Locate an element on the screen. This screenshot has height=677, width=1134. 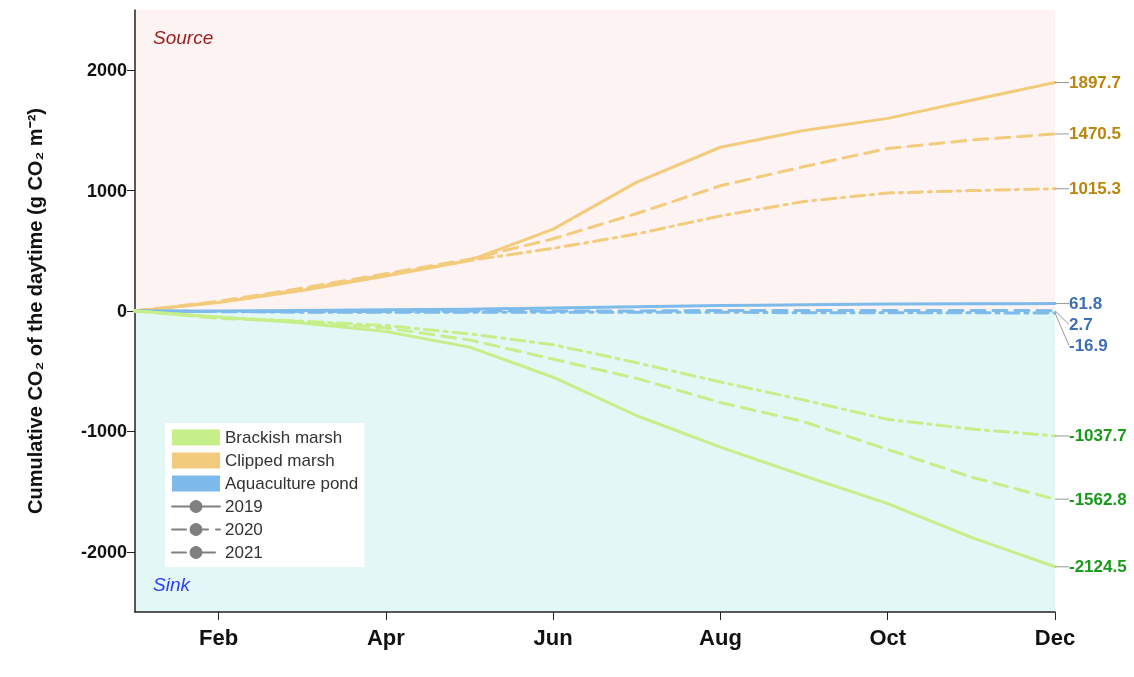
y-tick-label: 0 is located at coordinates (121, 311).